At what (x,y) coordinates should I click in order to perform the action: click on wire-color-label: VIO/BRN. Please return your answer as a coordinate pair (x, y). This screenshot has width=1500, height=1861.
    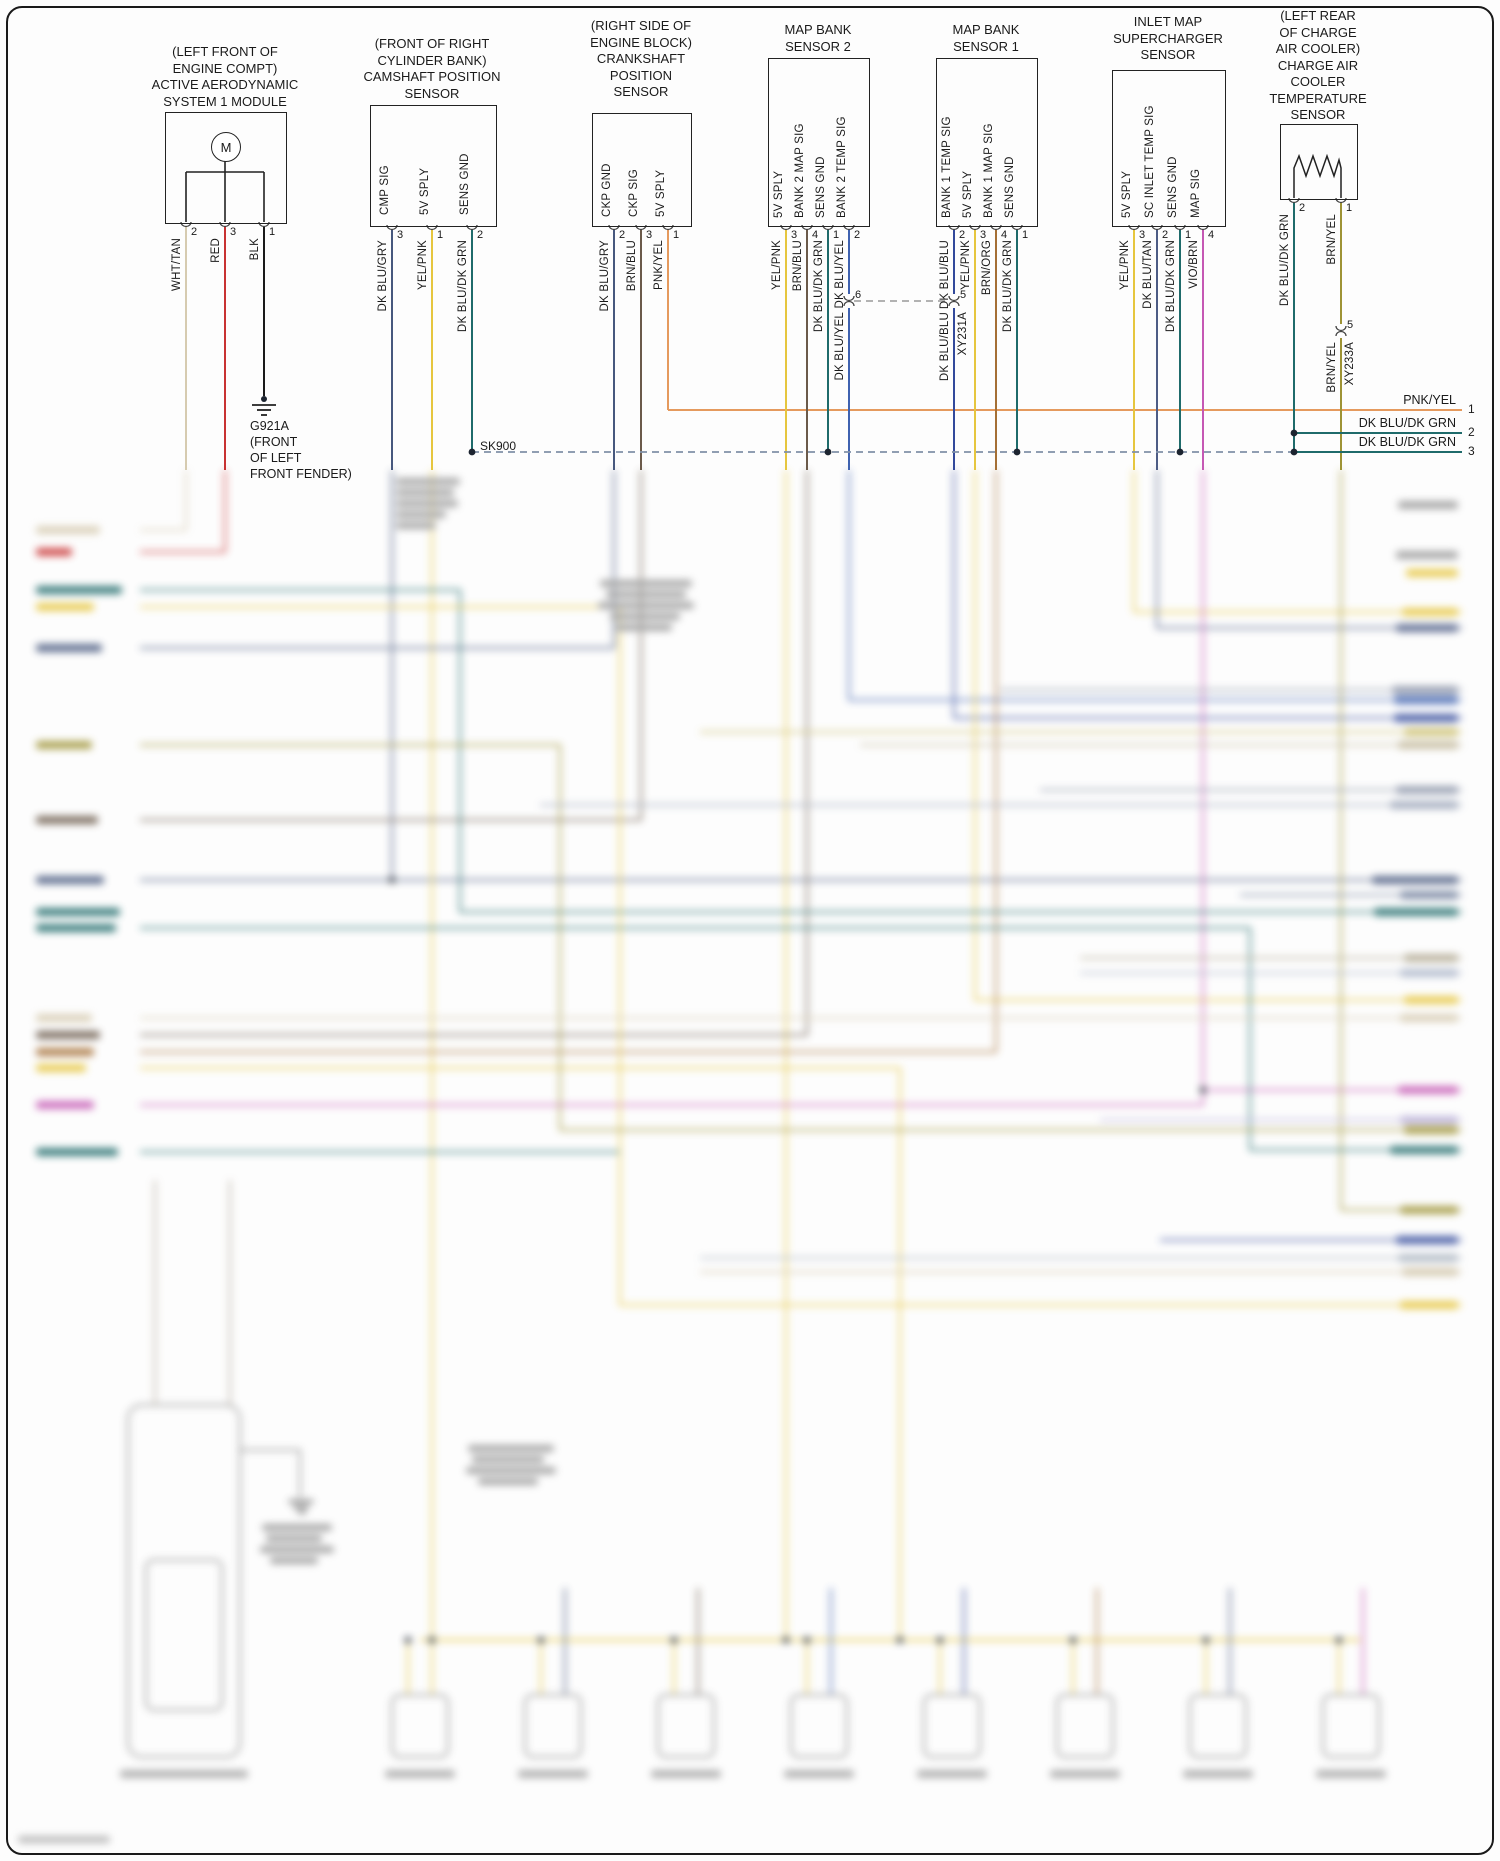
    Looking at the image, I should click on (1194, 264).